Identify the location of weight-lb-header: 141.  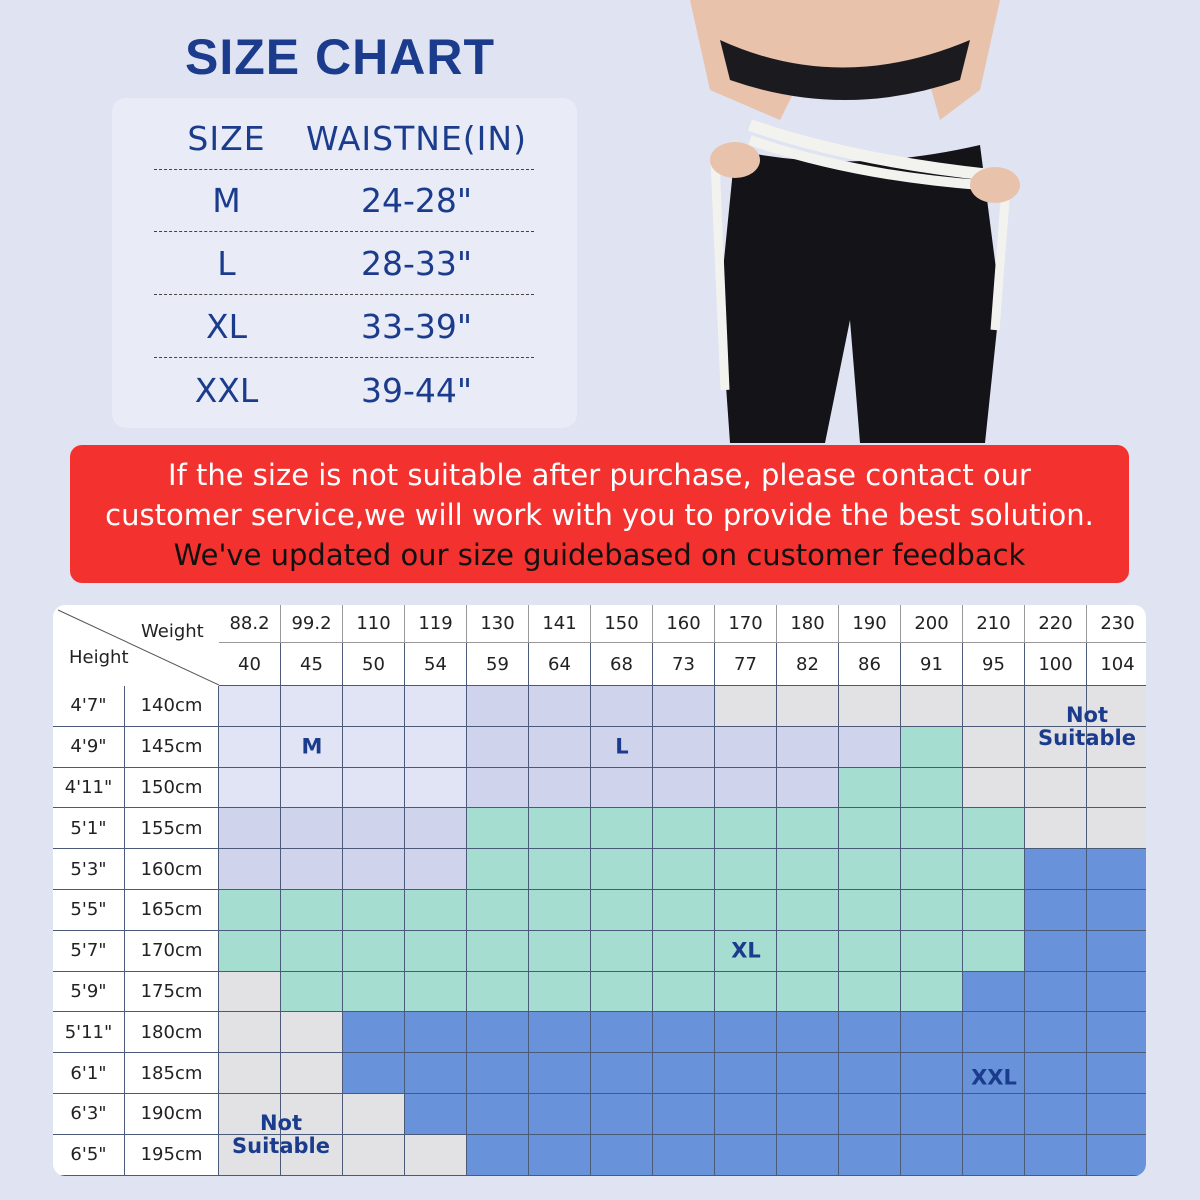
(560, 624).